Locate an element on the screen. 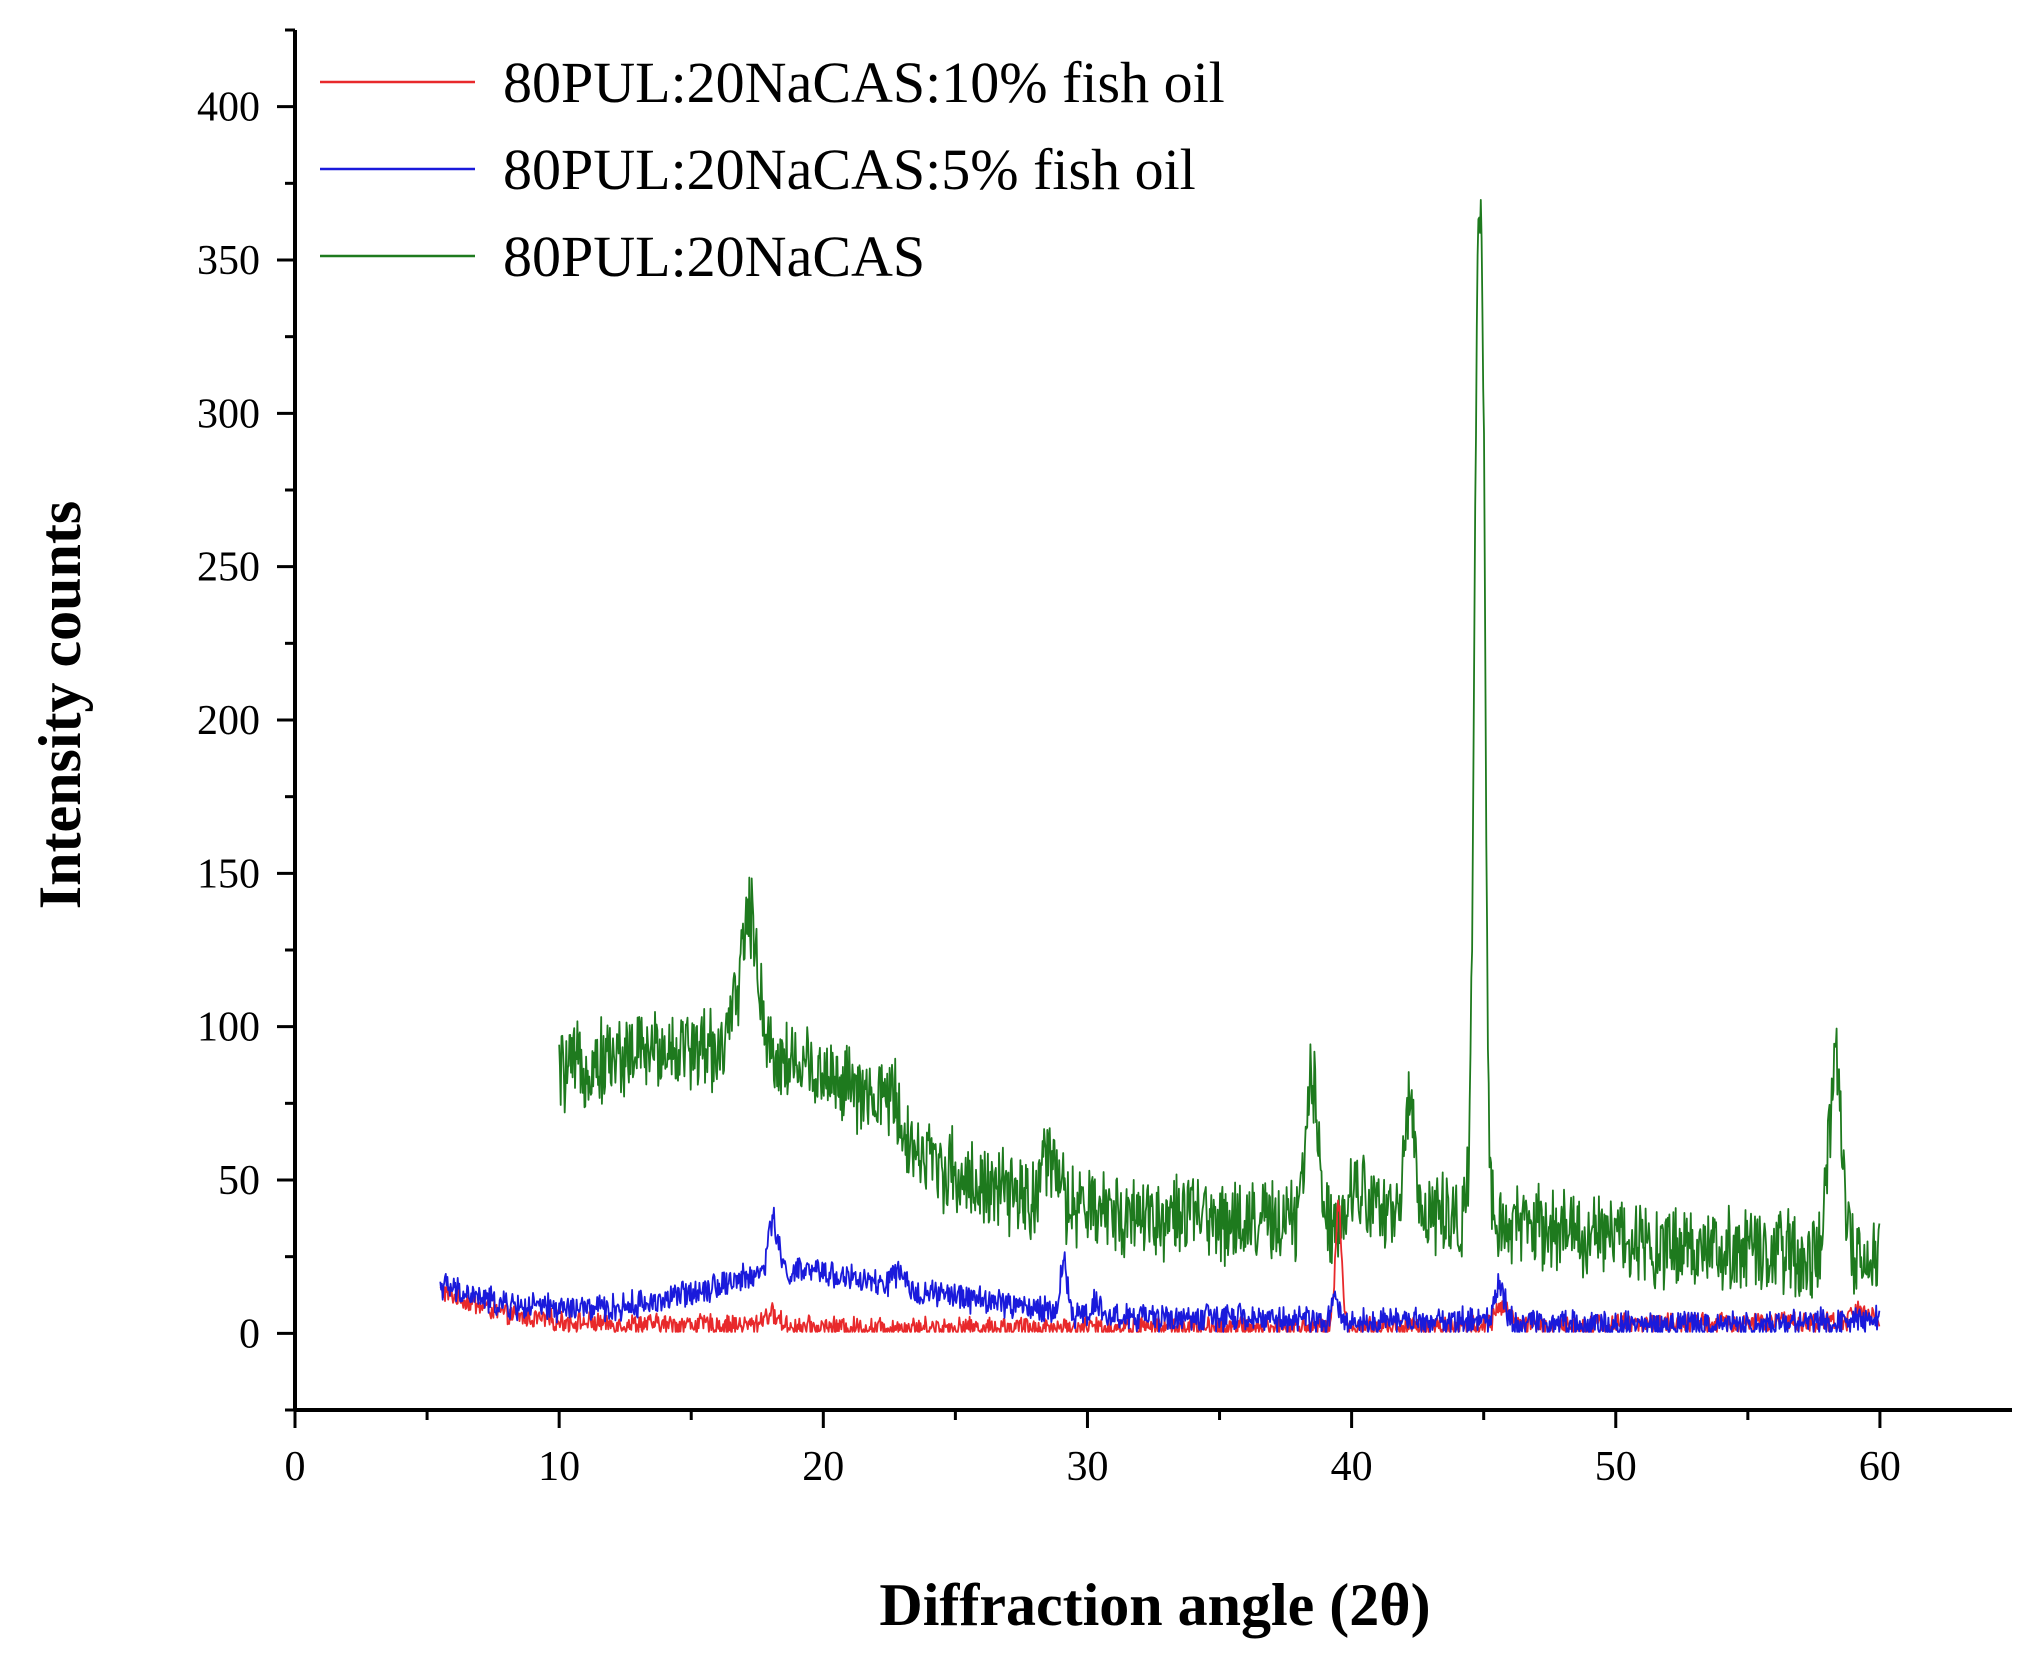 The width and height of the screenshot is (2034, 1663). x-tick-label: 20 is located at coordinates (823, 1467).